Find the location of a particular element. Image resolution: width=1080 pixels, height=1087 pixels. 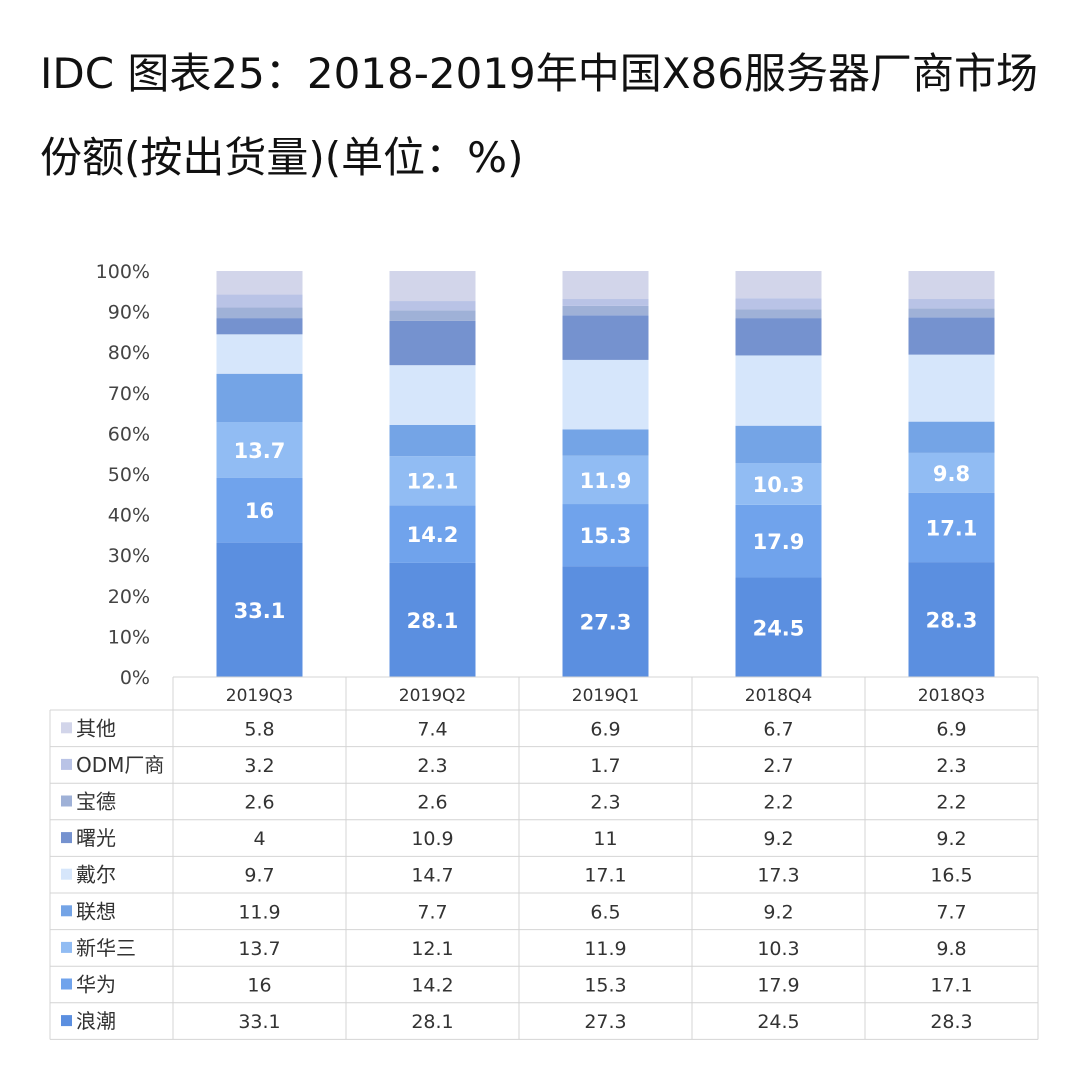

y-tick-label: 40% is located at coordinates (129, 516).